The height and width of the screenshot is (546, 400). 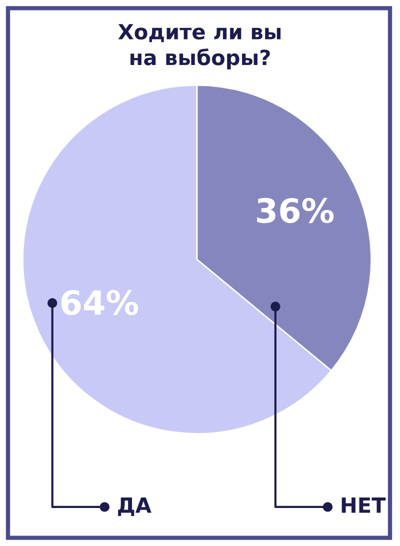 What do you see at coordinates (199, 47) in the screenshot?
I see `chart-title: Ходите ли вы на выборы?` at bounding box center [199, 47].